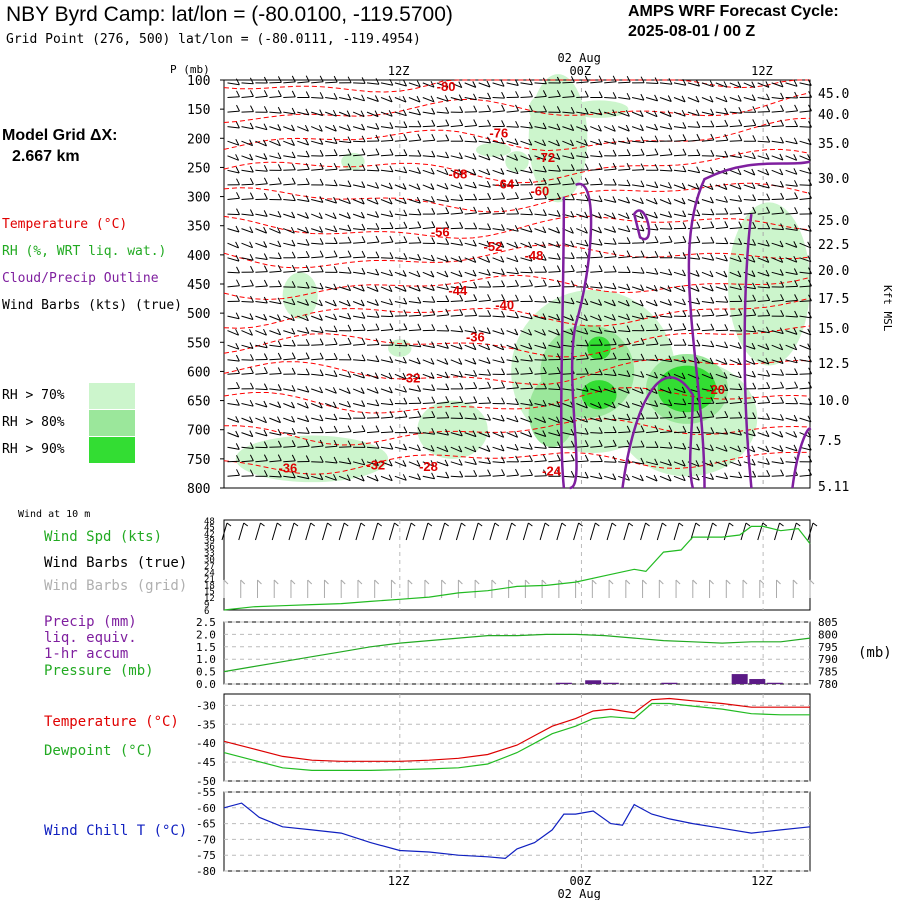 This screenshot has height=900, width=900. Describe the element at coordinates (828, 647) in the screenshot. I see `pressure-ytick-2: 795` at that location.